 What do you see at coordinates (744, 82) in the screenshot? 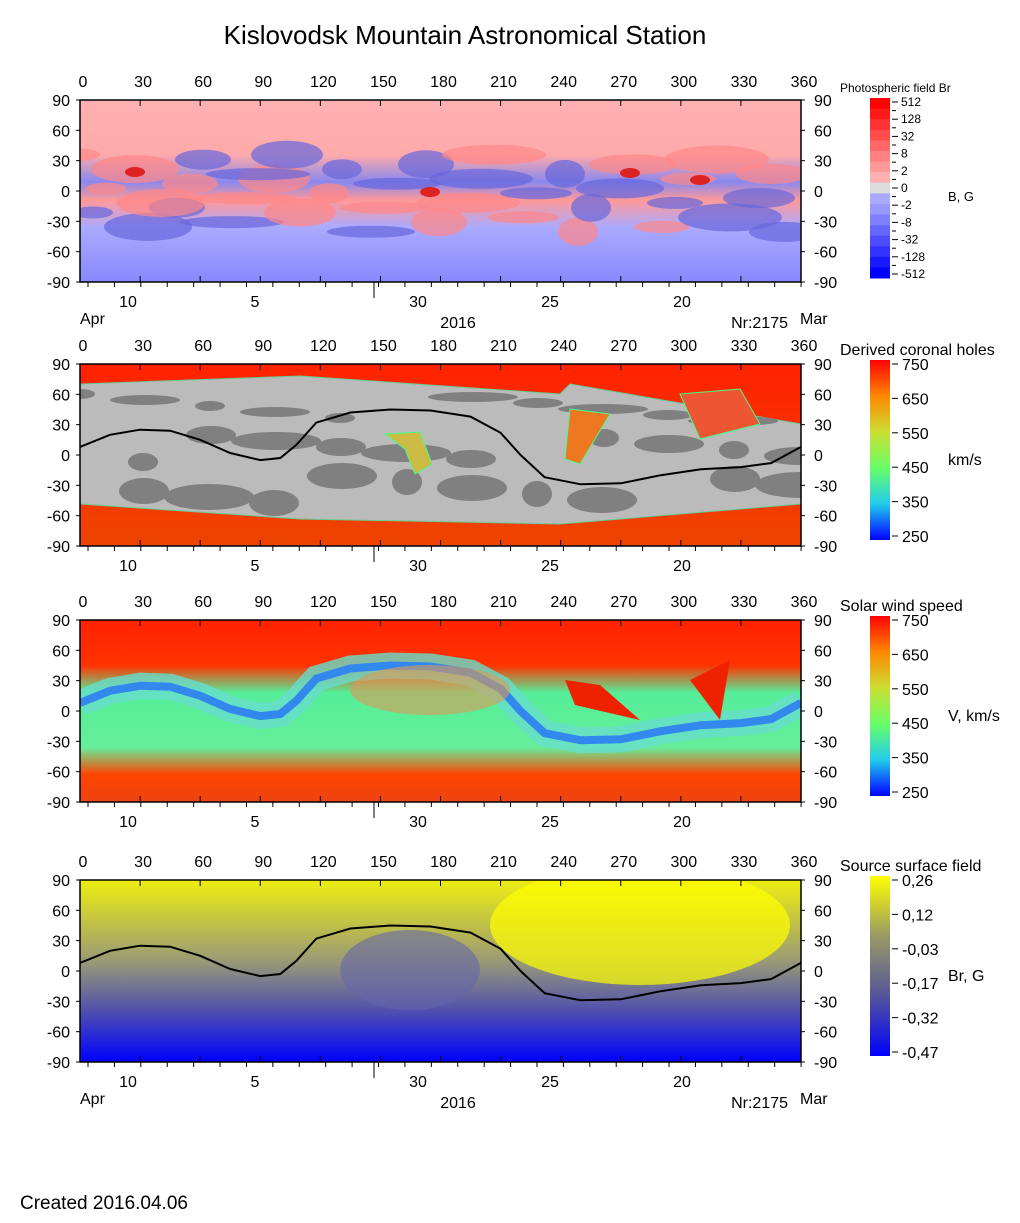
I see `x-tick-label: 330` at bounding box center [744, 82].